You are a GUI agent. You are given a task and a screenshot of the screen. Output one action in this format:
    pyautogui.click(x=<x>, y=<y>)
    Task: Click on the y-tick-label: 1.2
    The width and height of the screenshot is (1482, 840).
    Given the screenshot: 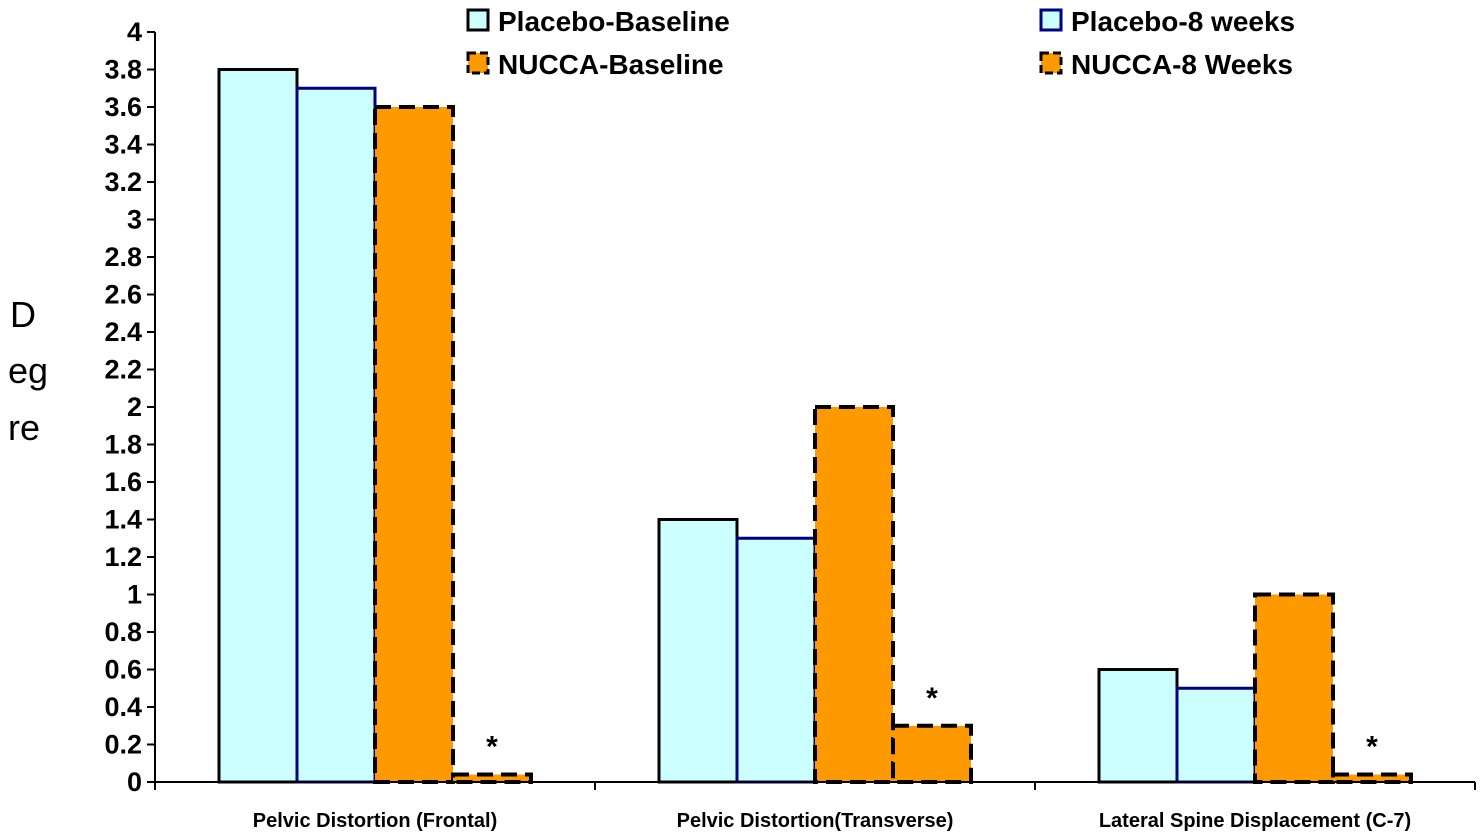 What is the action you would take?
    pyautogui.click(x=123, y=557)
    